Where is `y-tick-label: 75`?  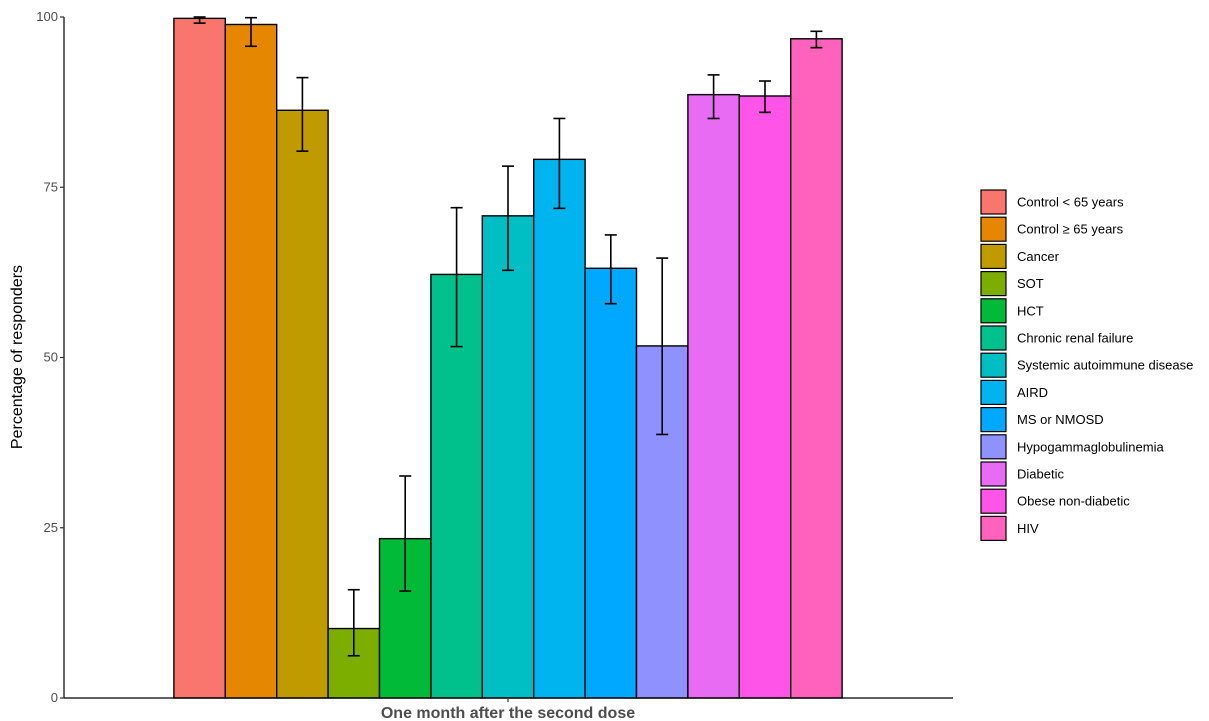
y-tick-label: 75 is located at coordinates (51, 186).